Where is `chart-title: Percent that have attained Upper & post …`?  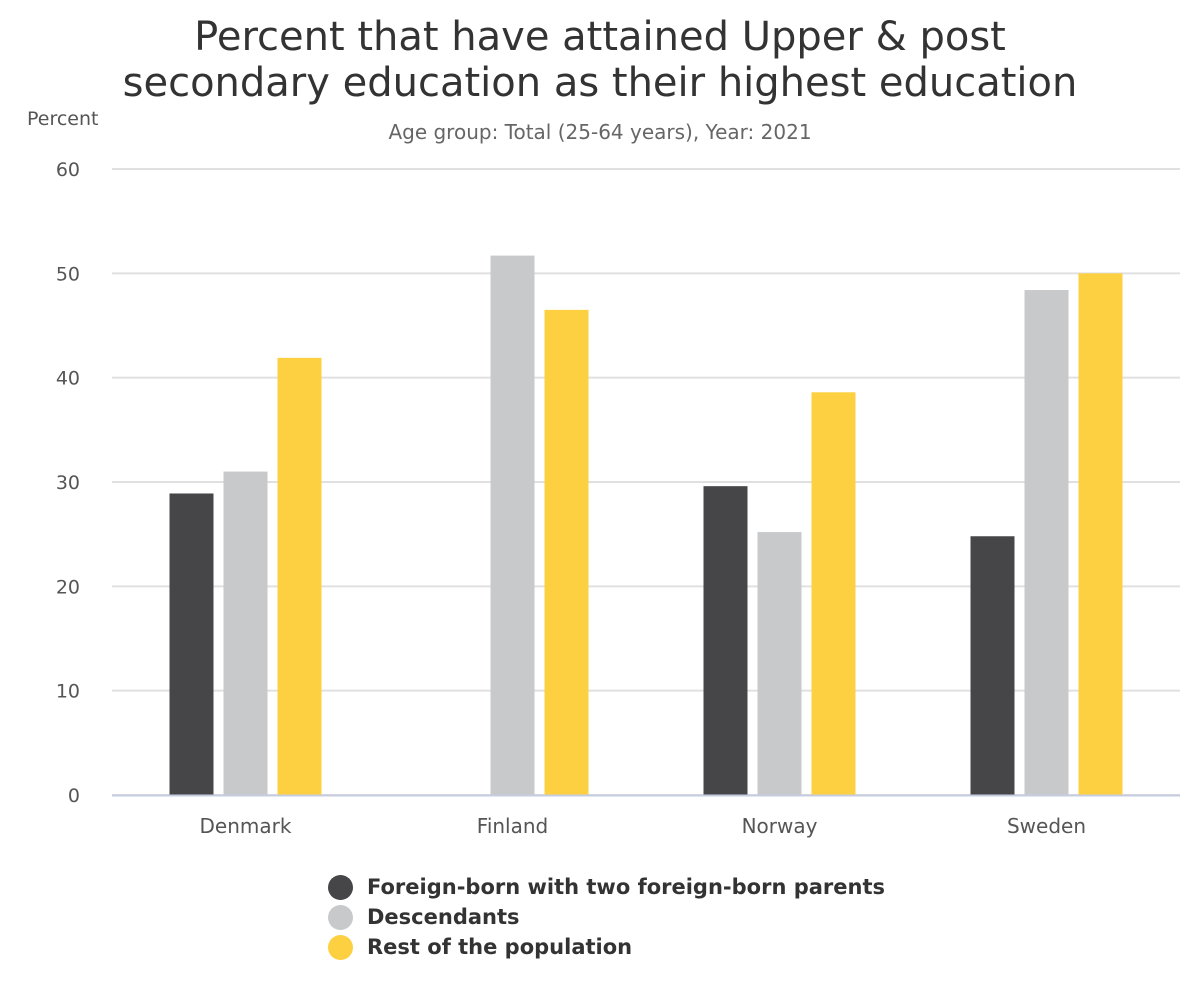 chart-title: Percent that have attained Upper & post … is located at coordinates (600, 60).